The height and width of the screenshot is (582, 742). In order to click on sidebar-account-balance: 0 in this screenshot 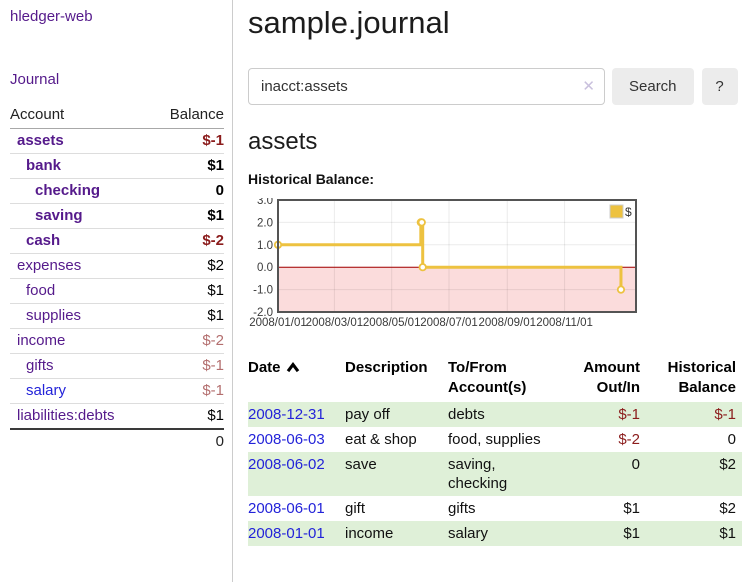, I will do `click(187, 191)`.